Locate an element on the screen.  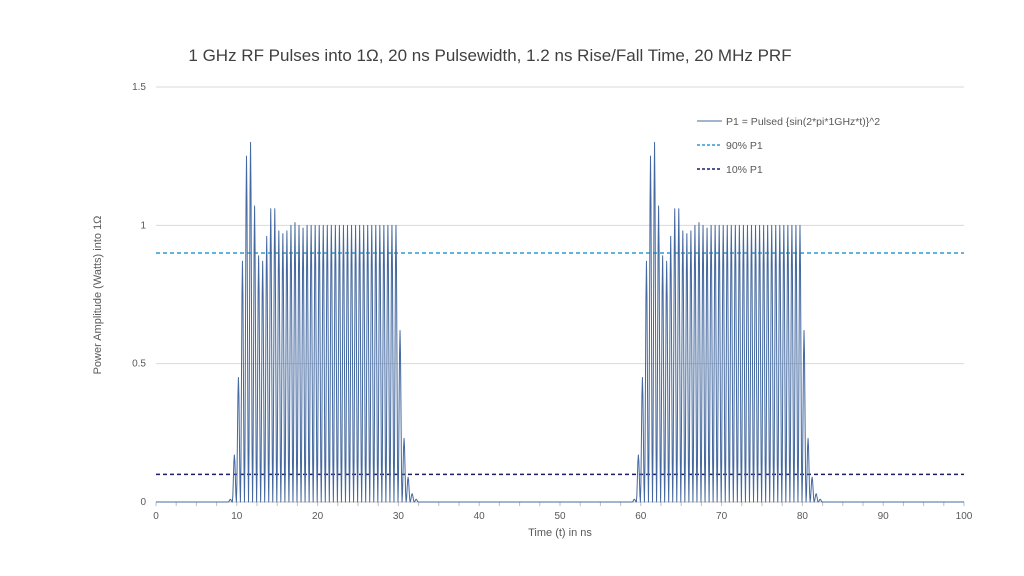
x-tick-label: 40 is located at coordinates (480, 516).